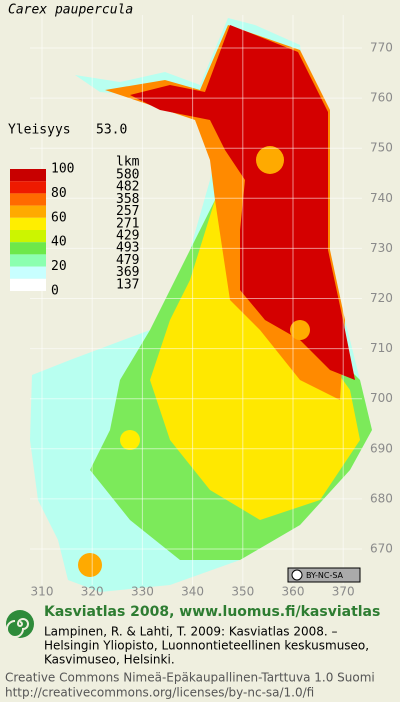 The width and height of the screenshot is (400, 702). Describe the element at coordinates (39, 130) in the screenshot. I see `frequency-label: Yleisyys` at that location.